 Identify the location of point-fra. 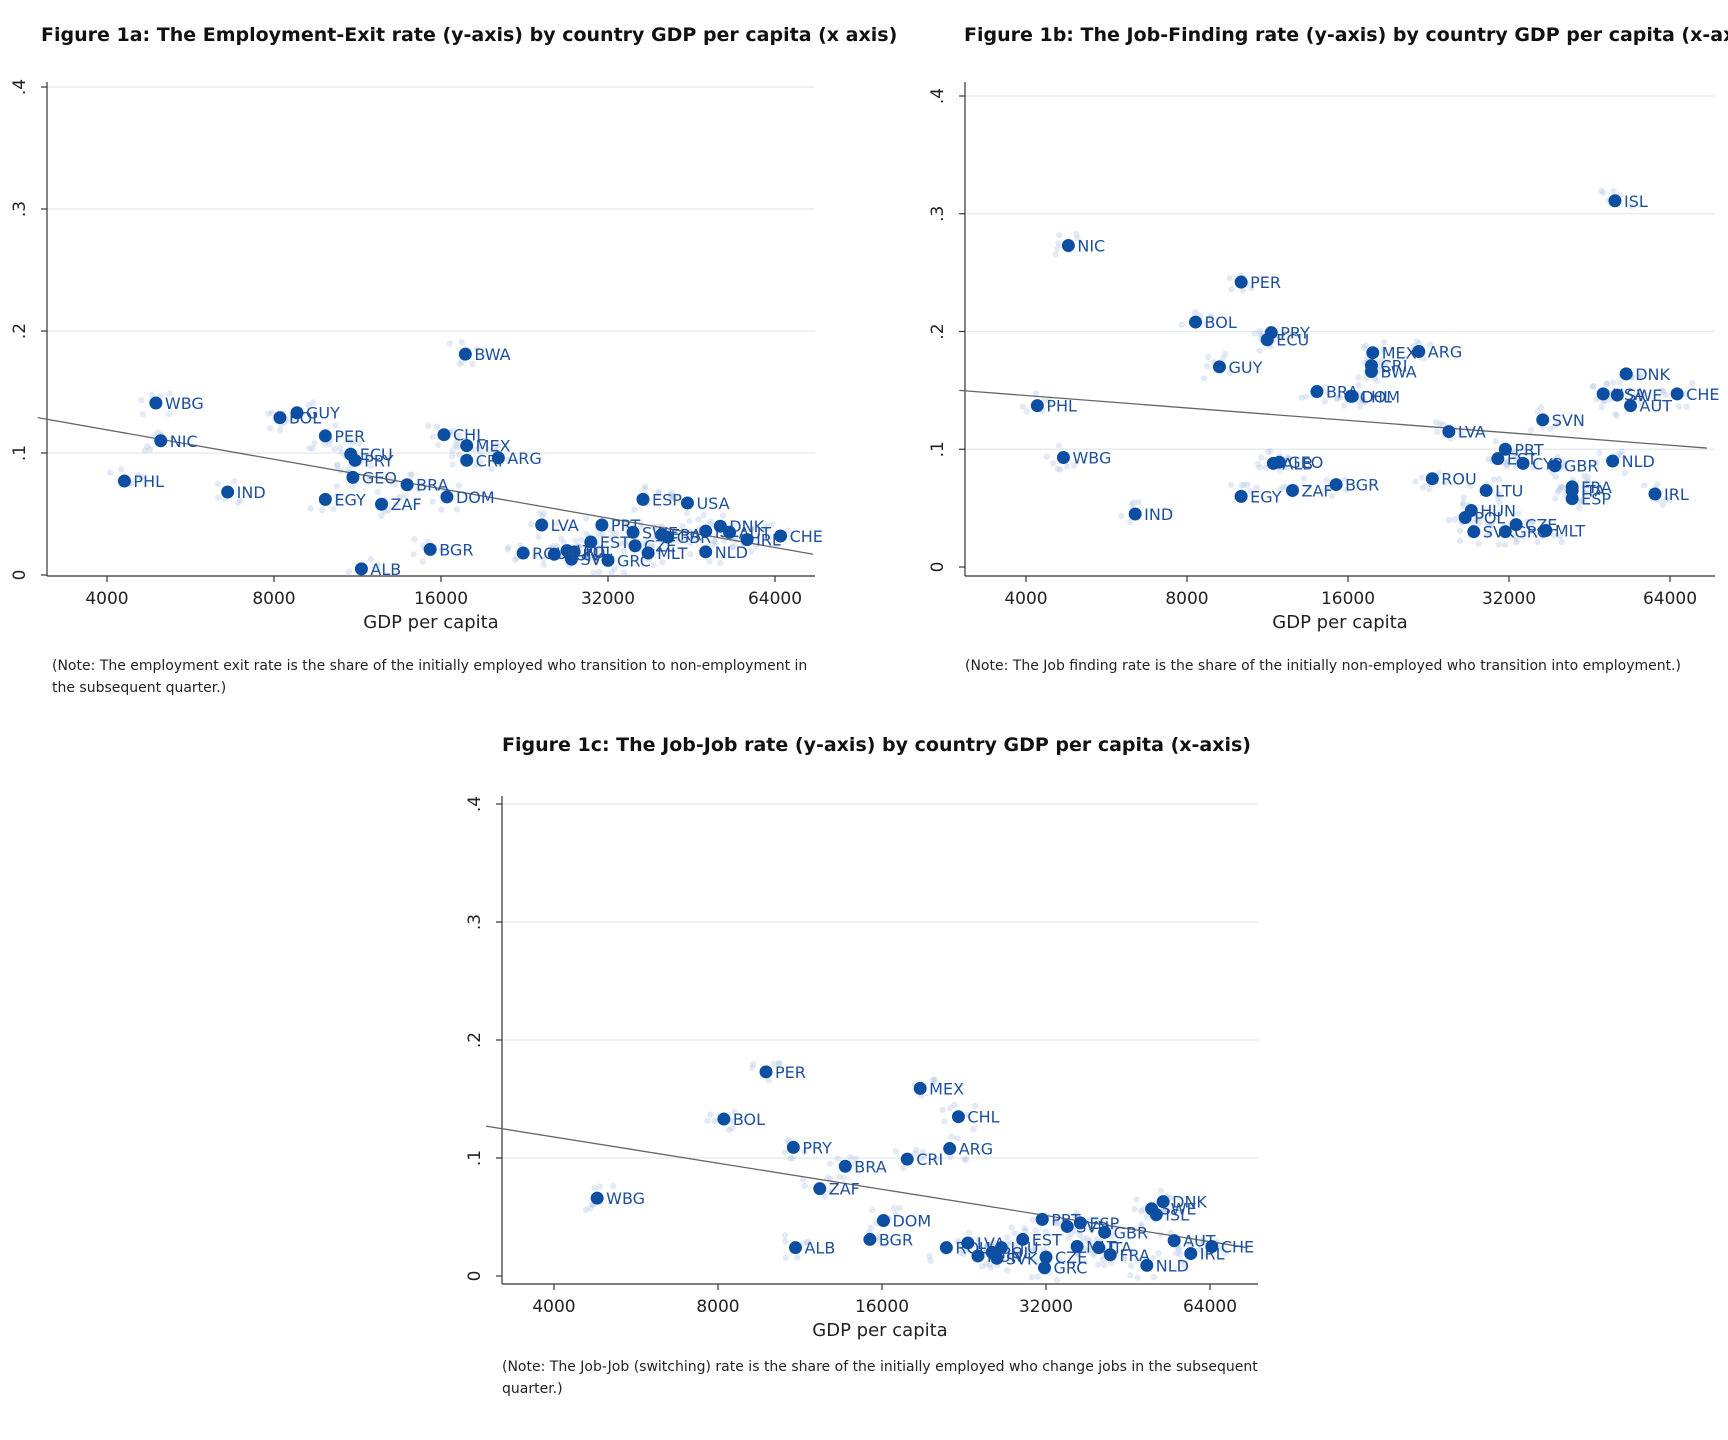
(1110, 1255).